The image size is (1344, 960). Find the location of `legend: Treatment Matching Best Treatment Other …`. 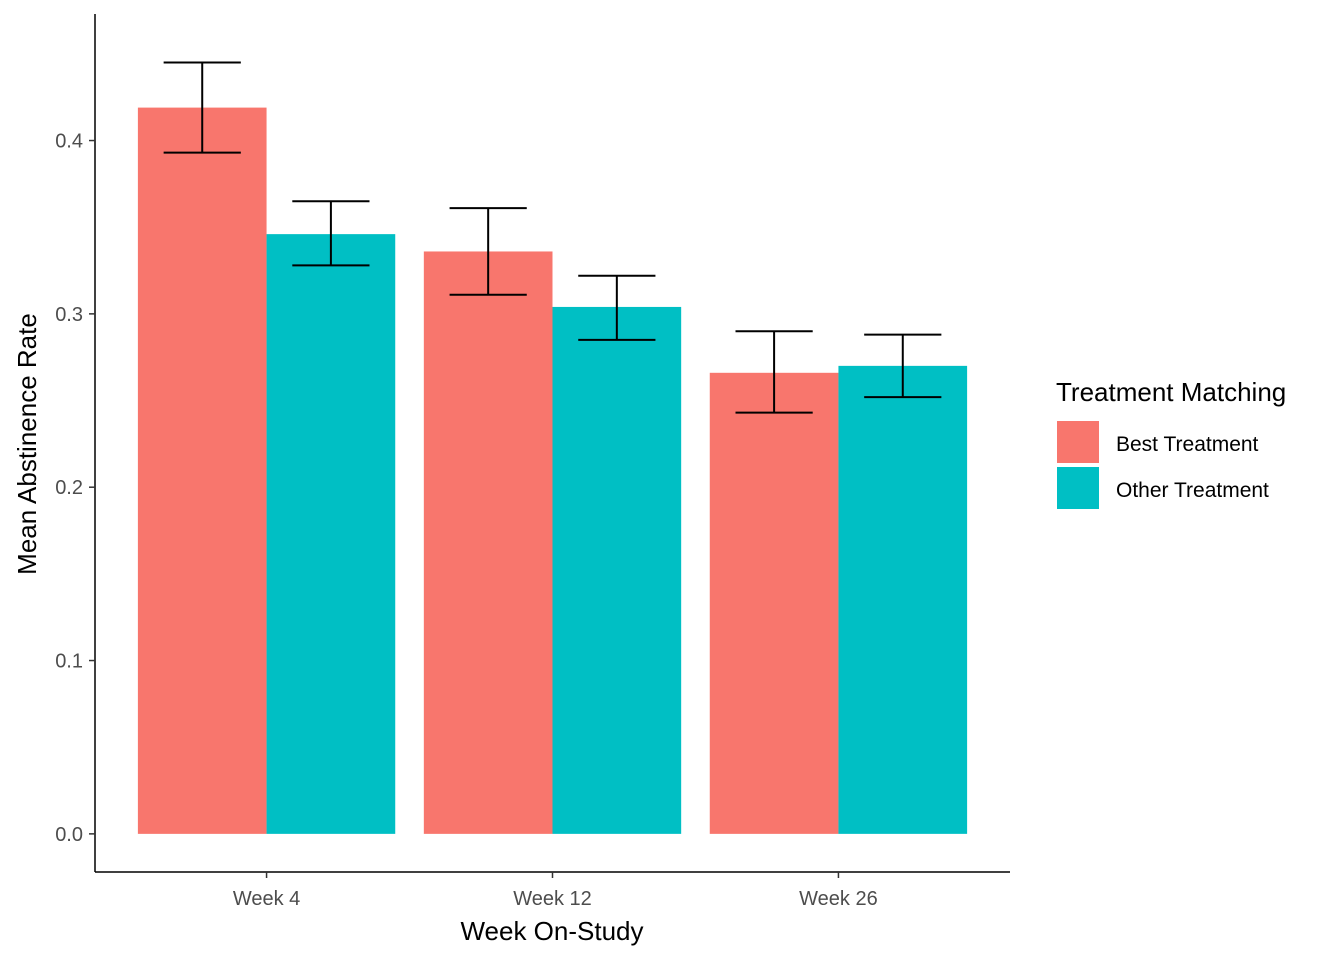

legend: Treatment Matching Best Treatment Other … is located at coordinates (1171, 443).